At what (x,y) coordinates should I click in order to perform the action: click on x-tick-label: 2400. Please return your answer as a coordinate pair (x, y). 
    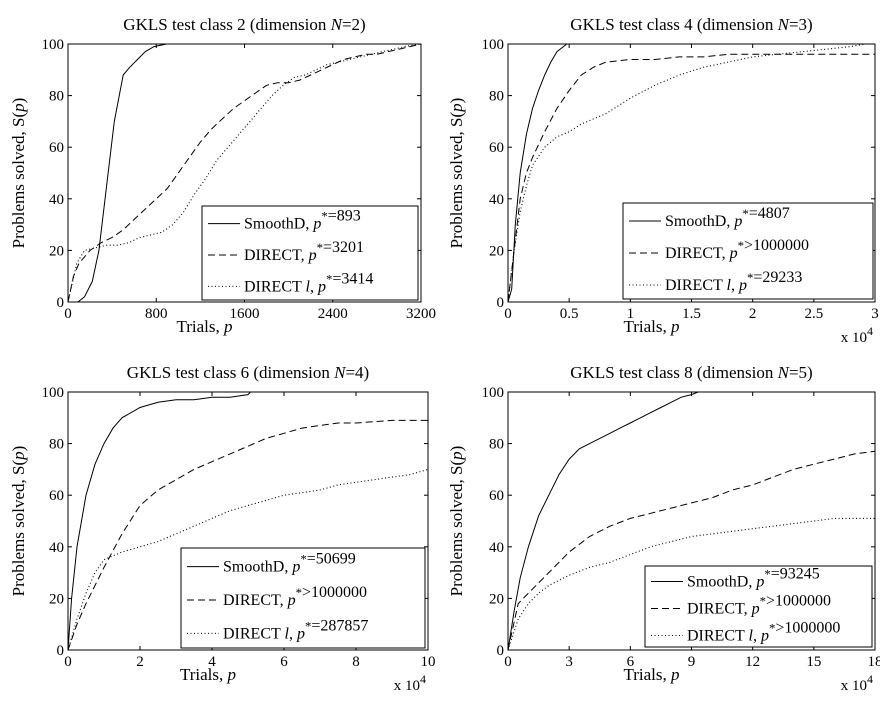
    Looking at the image, I should click on (333, 314).